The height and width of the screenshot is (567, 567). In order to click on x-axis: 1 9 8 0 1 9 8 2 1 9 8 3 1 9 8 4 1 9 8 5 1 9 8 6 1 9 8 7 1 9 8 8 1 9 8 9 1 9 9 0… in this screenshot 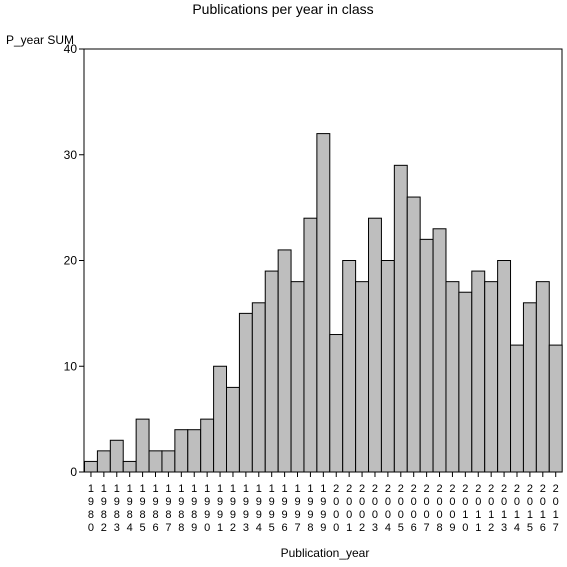, I will do `click(323, 503)`.